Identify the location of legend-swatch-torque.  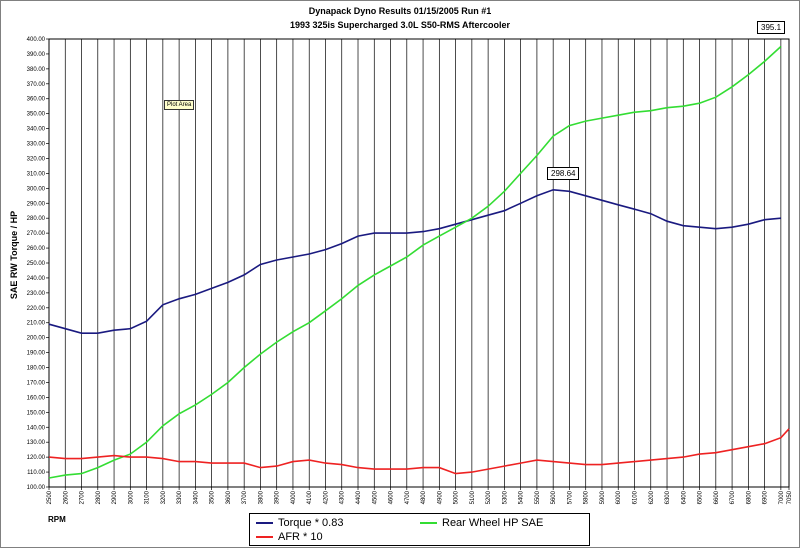
(264, 523).